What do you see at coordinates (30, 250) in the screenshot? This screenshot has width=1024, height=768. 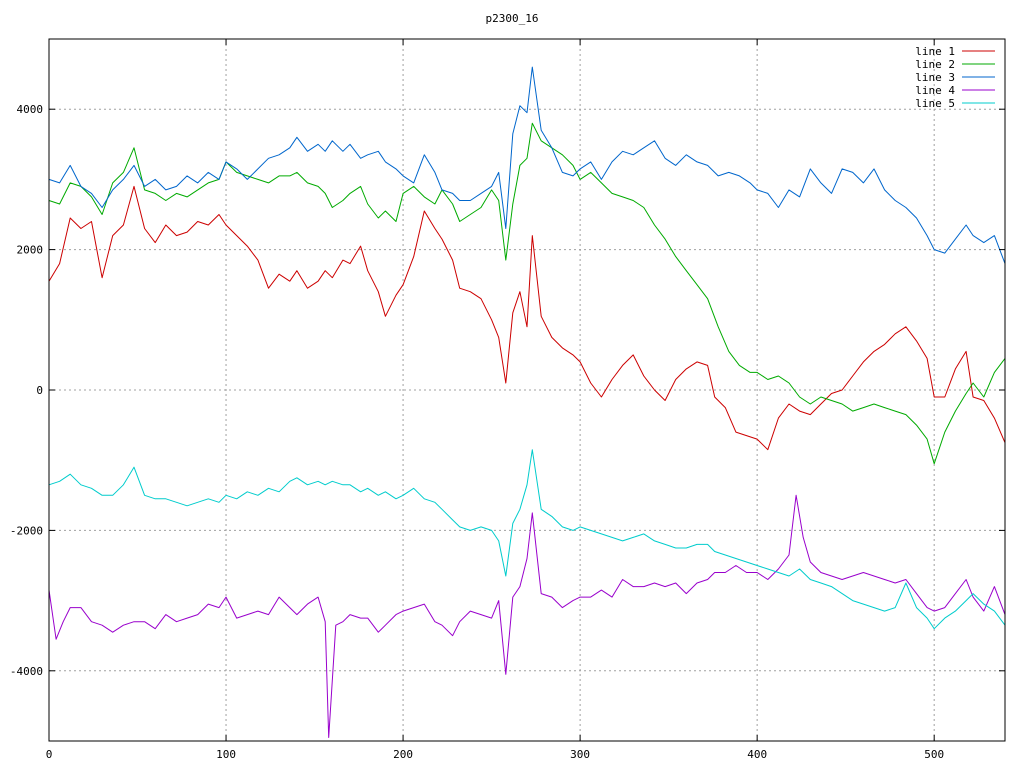 I see `y-tick-label: 2000` at bounding box center [30, 250].